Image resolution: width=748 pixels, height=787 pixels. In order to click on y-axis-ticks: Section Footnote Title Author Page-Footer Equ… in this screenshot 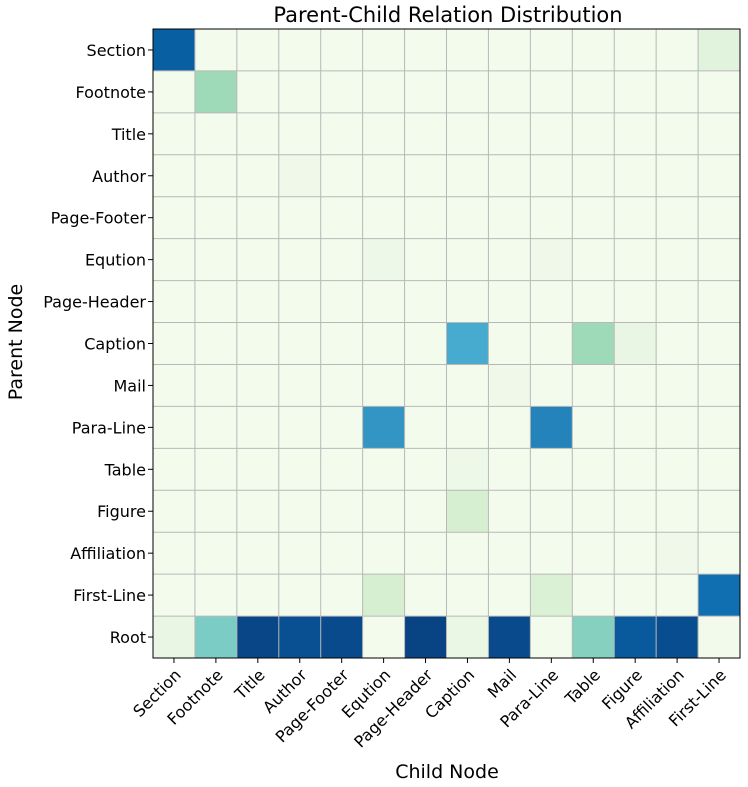, I will do `click(98, 344)`.